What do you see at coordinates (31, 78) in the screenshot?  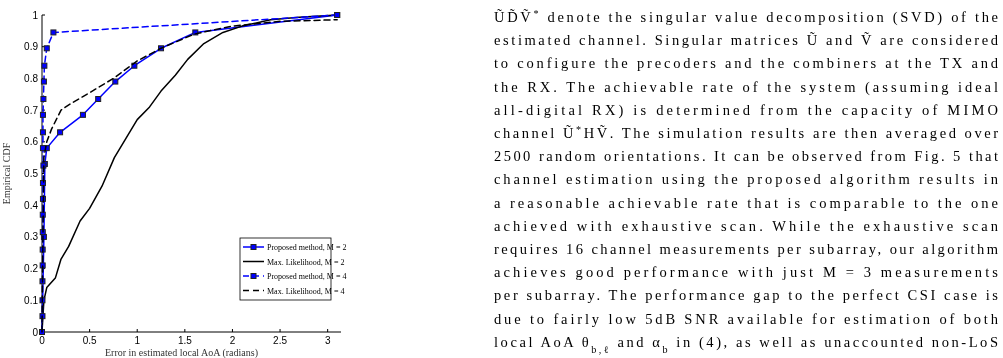 I see `y-tick-label: 0.8` at bounding box center [31, 78].